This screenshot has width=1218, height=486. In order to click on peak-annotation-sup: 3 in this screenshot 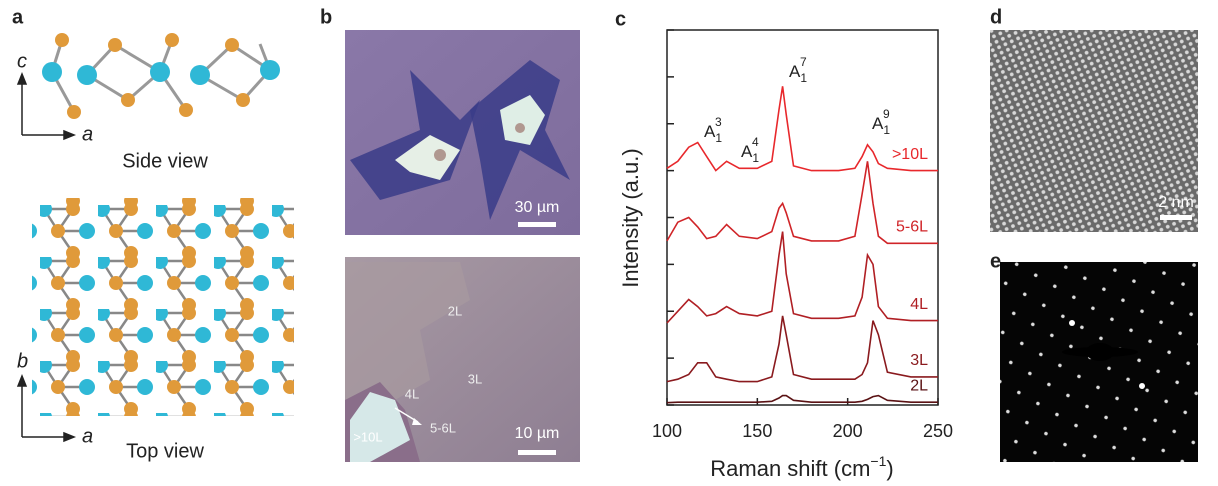, I will do `click(718, 122)`.